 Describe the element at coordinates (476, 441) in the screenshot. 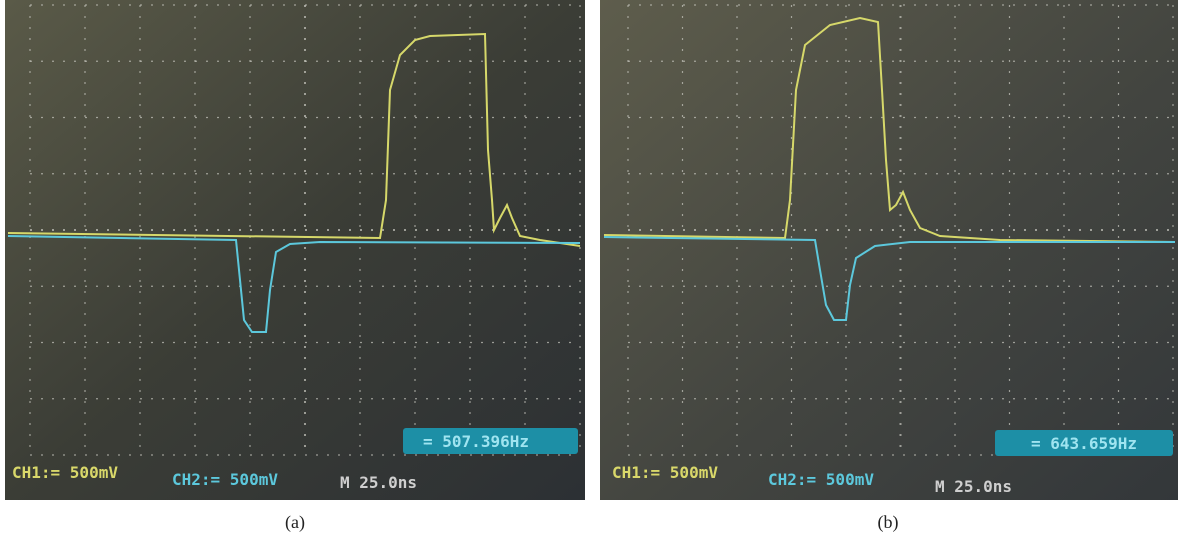

I see `frequency: = 507.396Hz` at that location.